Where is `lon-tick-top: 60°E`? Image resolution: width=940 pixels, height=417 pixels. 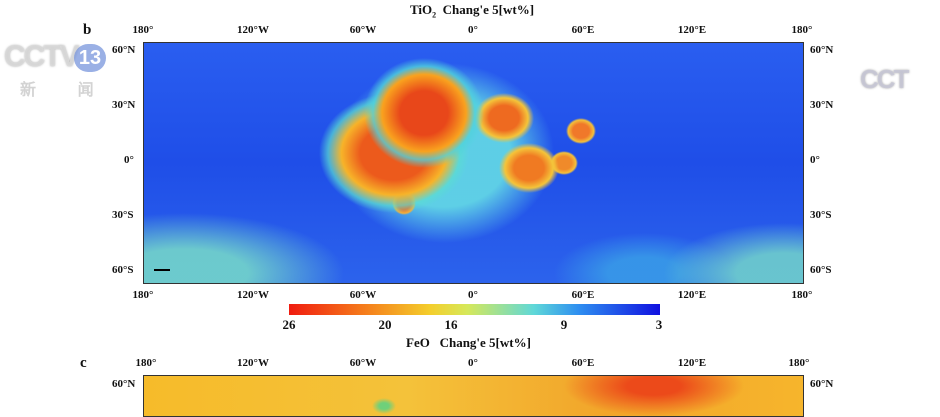
lon-tick-top: 60°E is located at coordinates (583, 30).